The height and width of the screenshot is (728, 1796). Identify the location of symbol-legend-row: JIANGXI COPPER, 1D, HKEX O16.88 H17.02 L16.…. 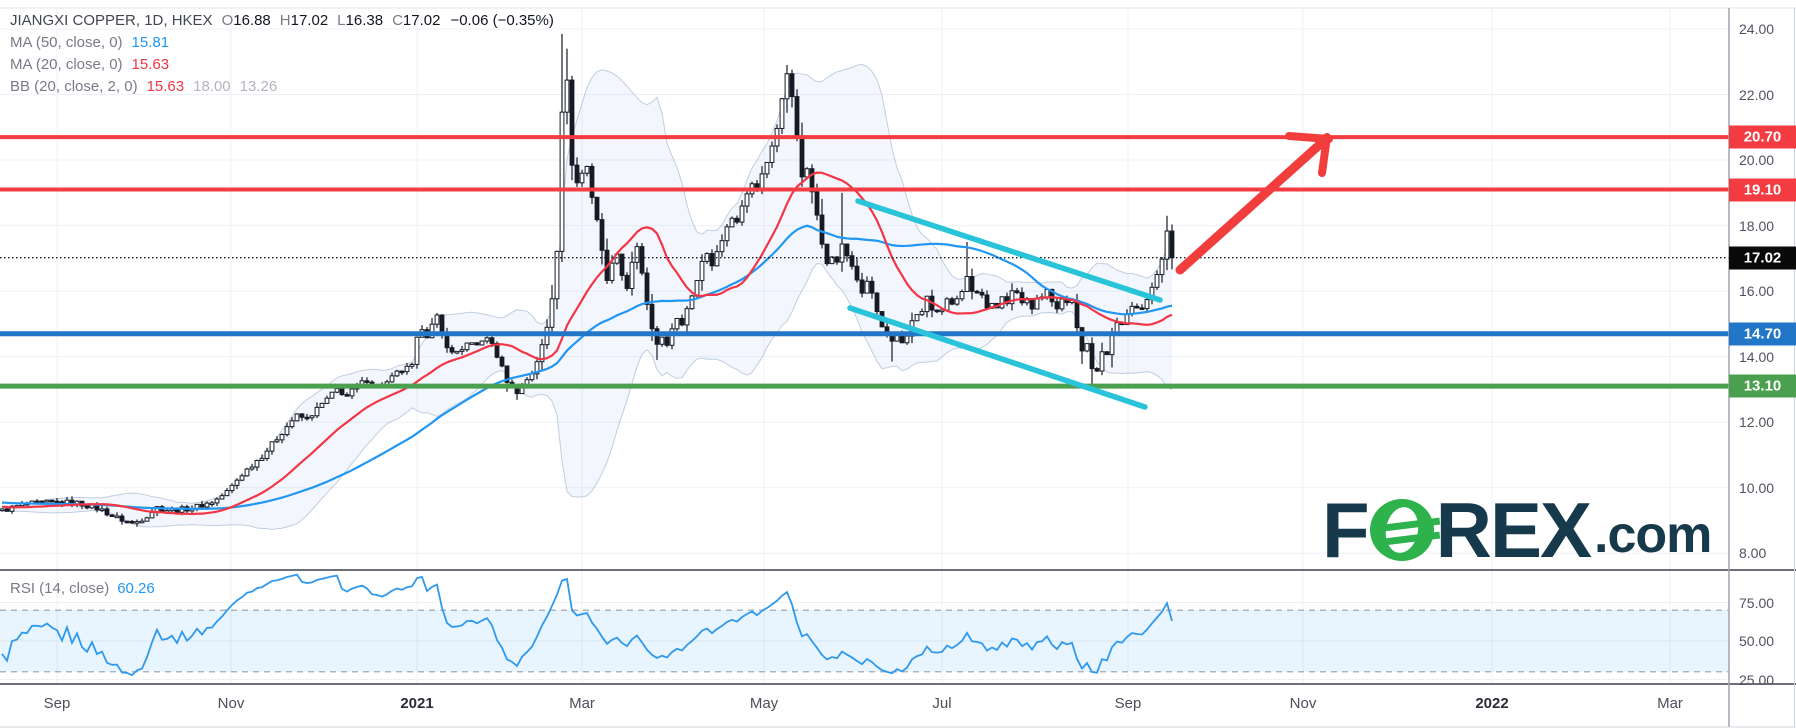
(282, 21).